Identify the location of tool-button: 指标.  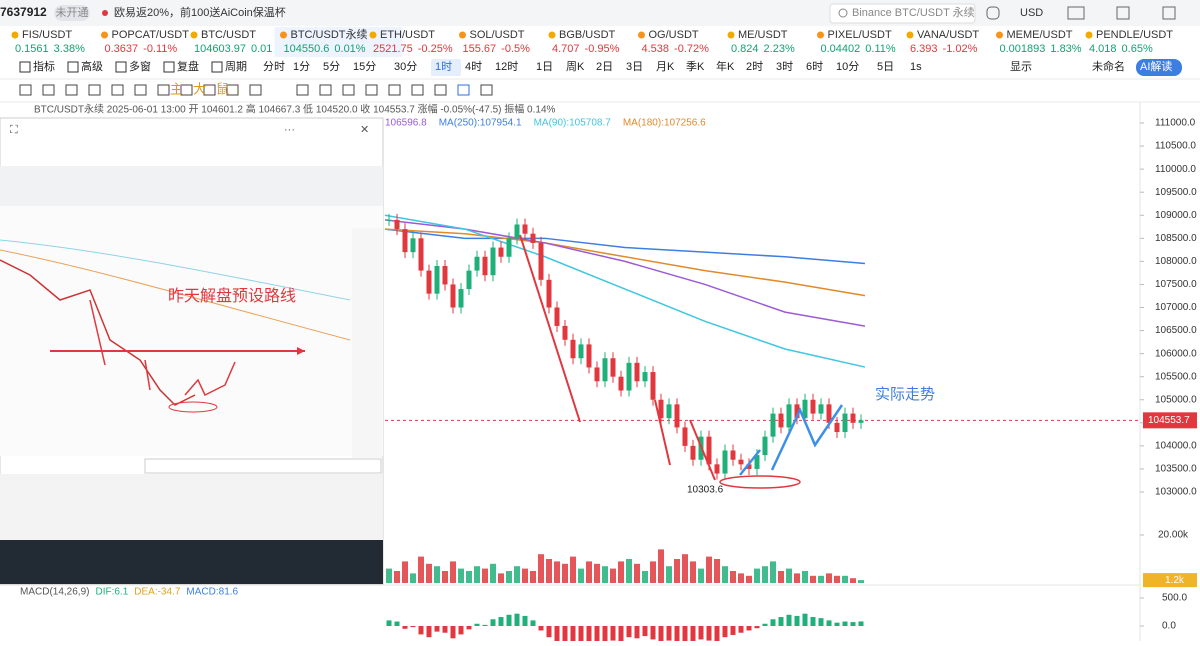
(44, 66).